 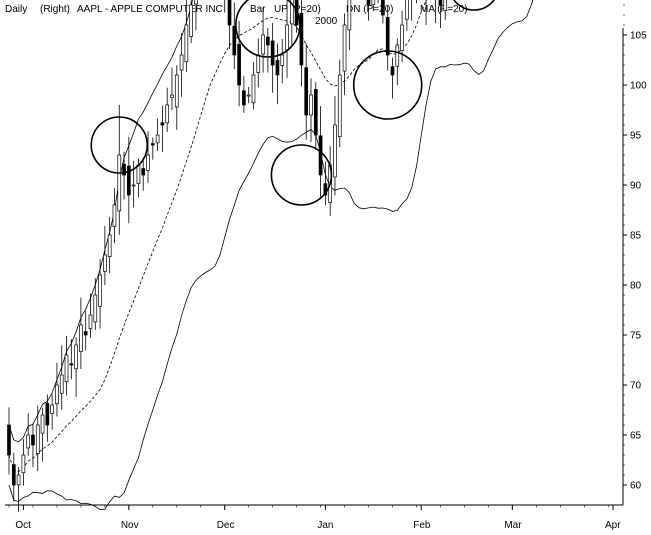 What do you see at coordinates (613, 525) in the screenshot?
I see `x-tick-label: Apr` at bounding box center [613, 525].